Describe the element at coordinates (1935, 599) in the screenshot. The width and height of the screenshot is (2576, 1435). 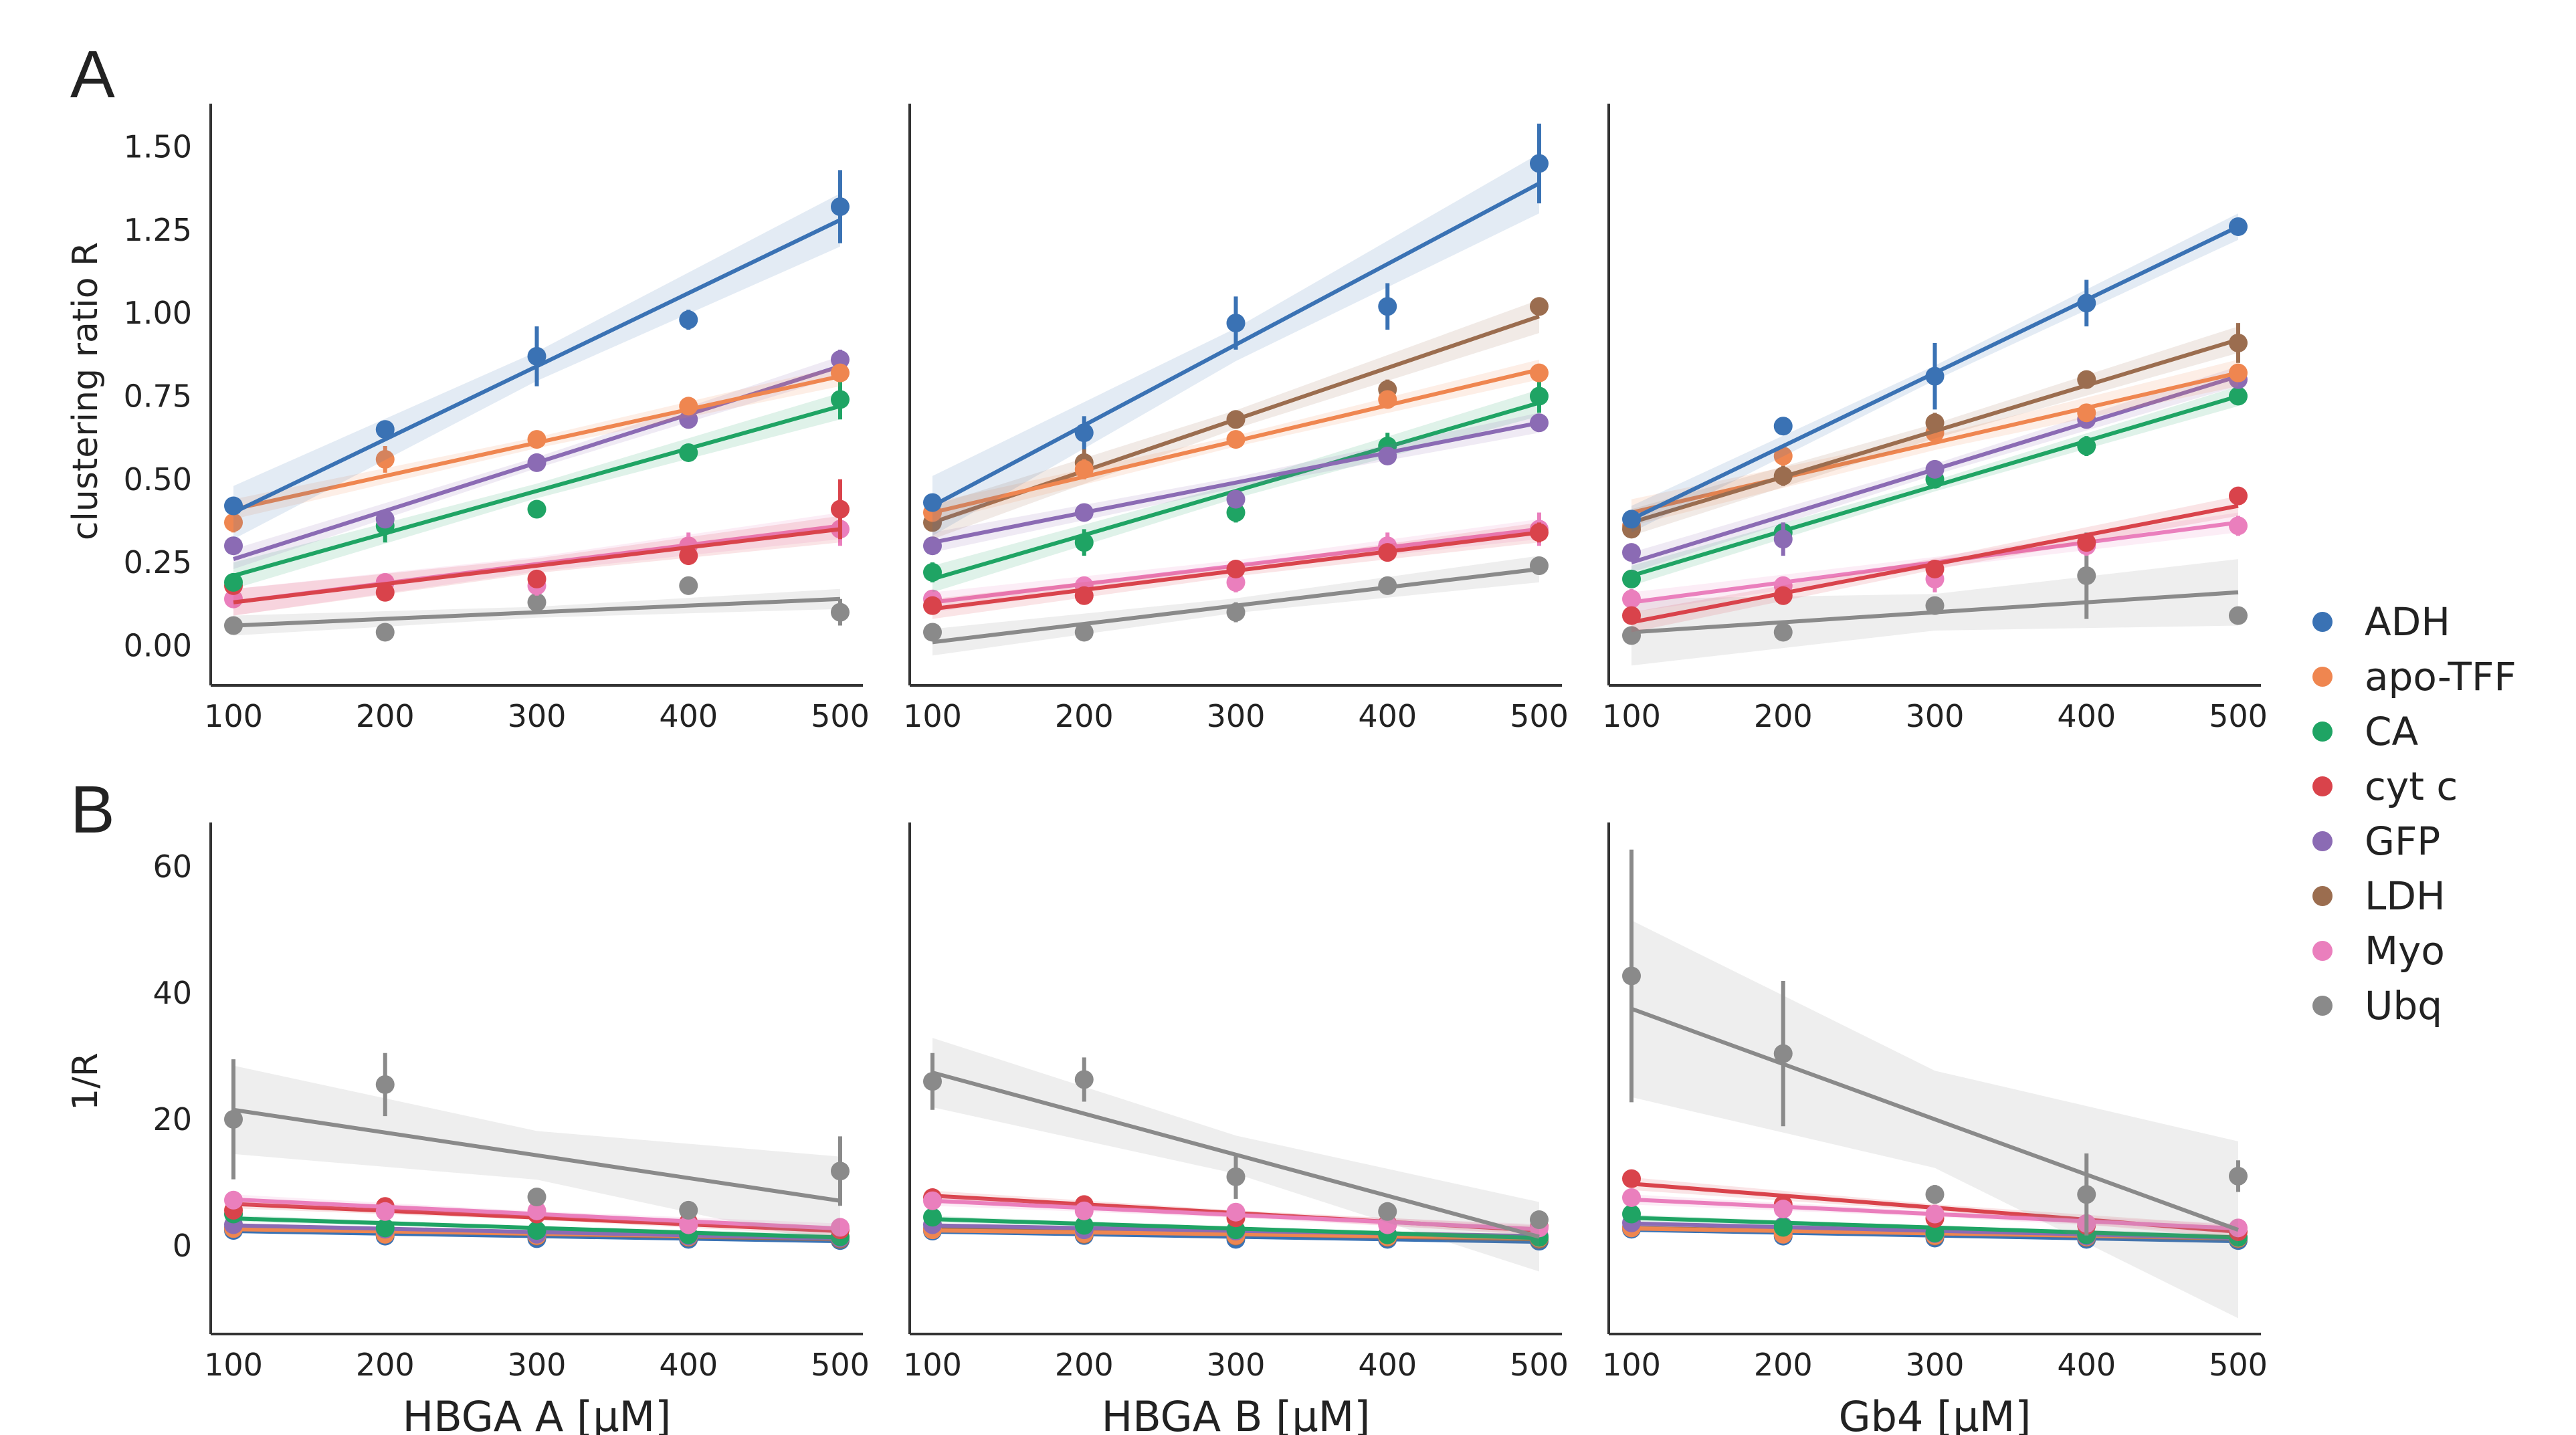
I see `series-ubq` at that location.